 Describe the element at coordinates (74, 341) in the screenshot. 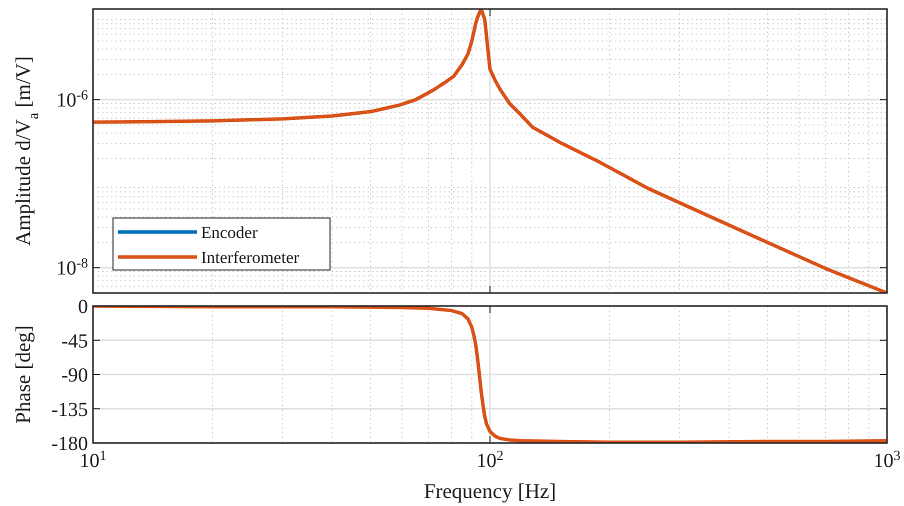

I see `y-tick-label: -45` at that location.